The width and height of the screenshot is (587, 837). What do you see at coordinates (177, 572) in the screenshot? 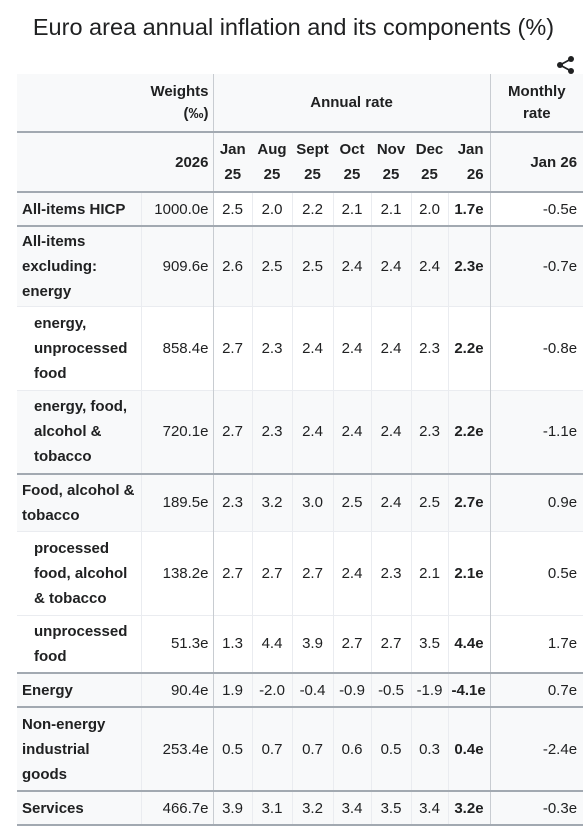
I see `weight-cell: 138.2e` at bounding box center [177, 572].